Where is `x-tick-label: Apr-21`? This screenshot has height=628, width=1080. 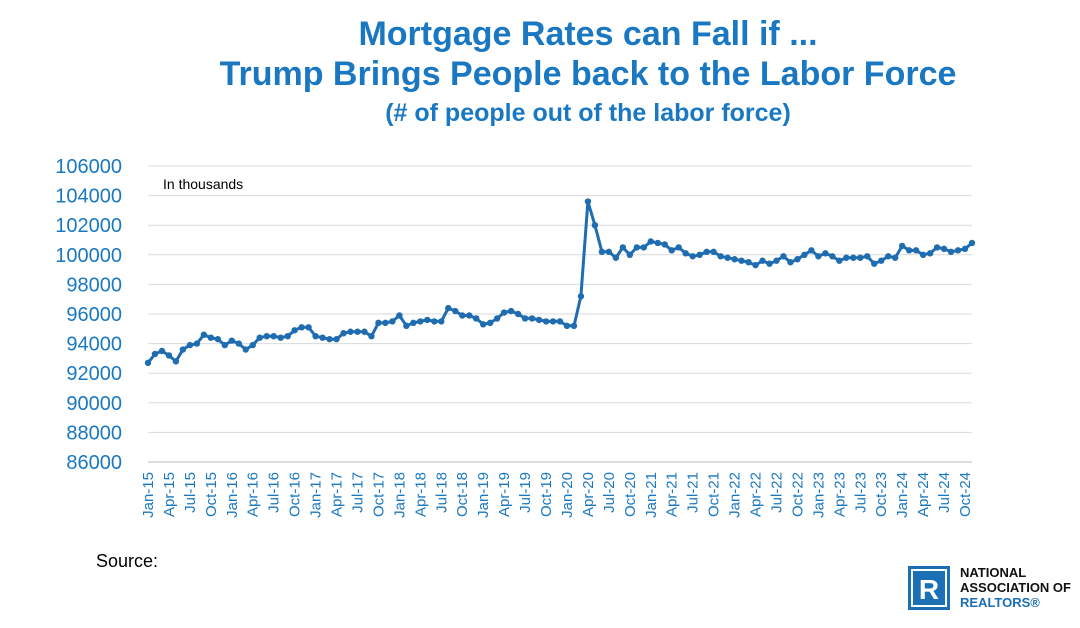 x-tick-label: Apr-21 is located at coordinates (672, 494).